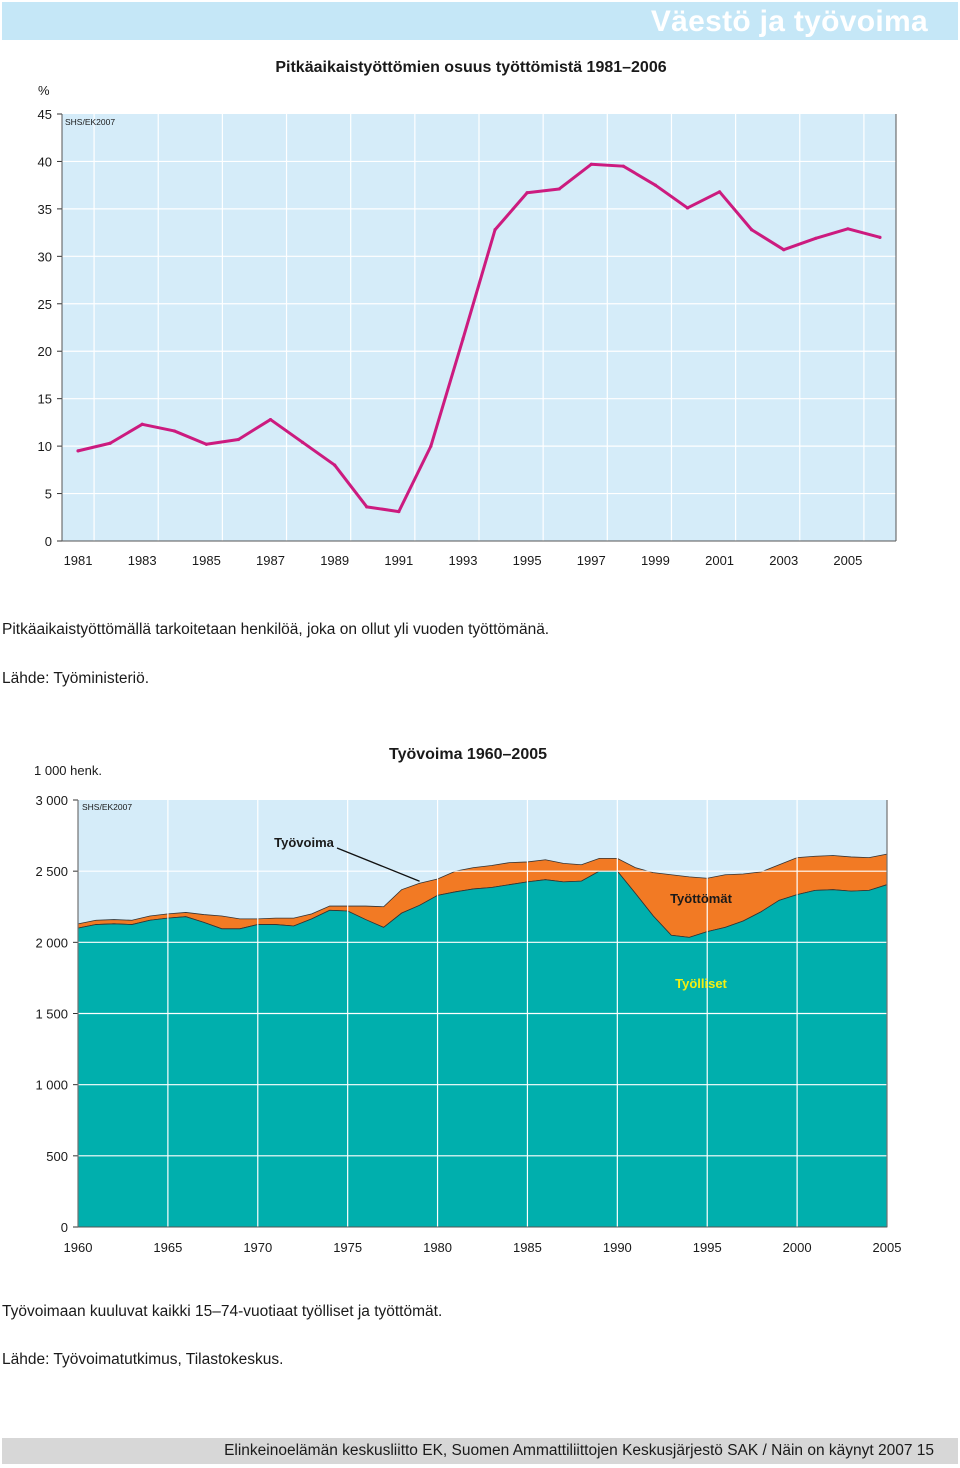  What do you see at coordinates (378, 864) in the screenshot?
I see `annotation-leader-line` at bounding box center [378, 864].